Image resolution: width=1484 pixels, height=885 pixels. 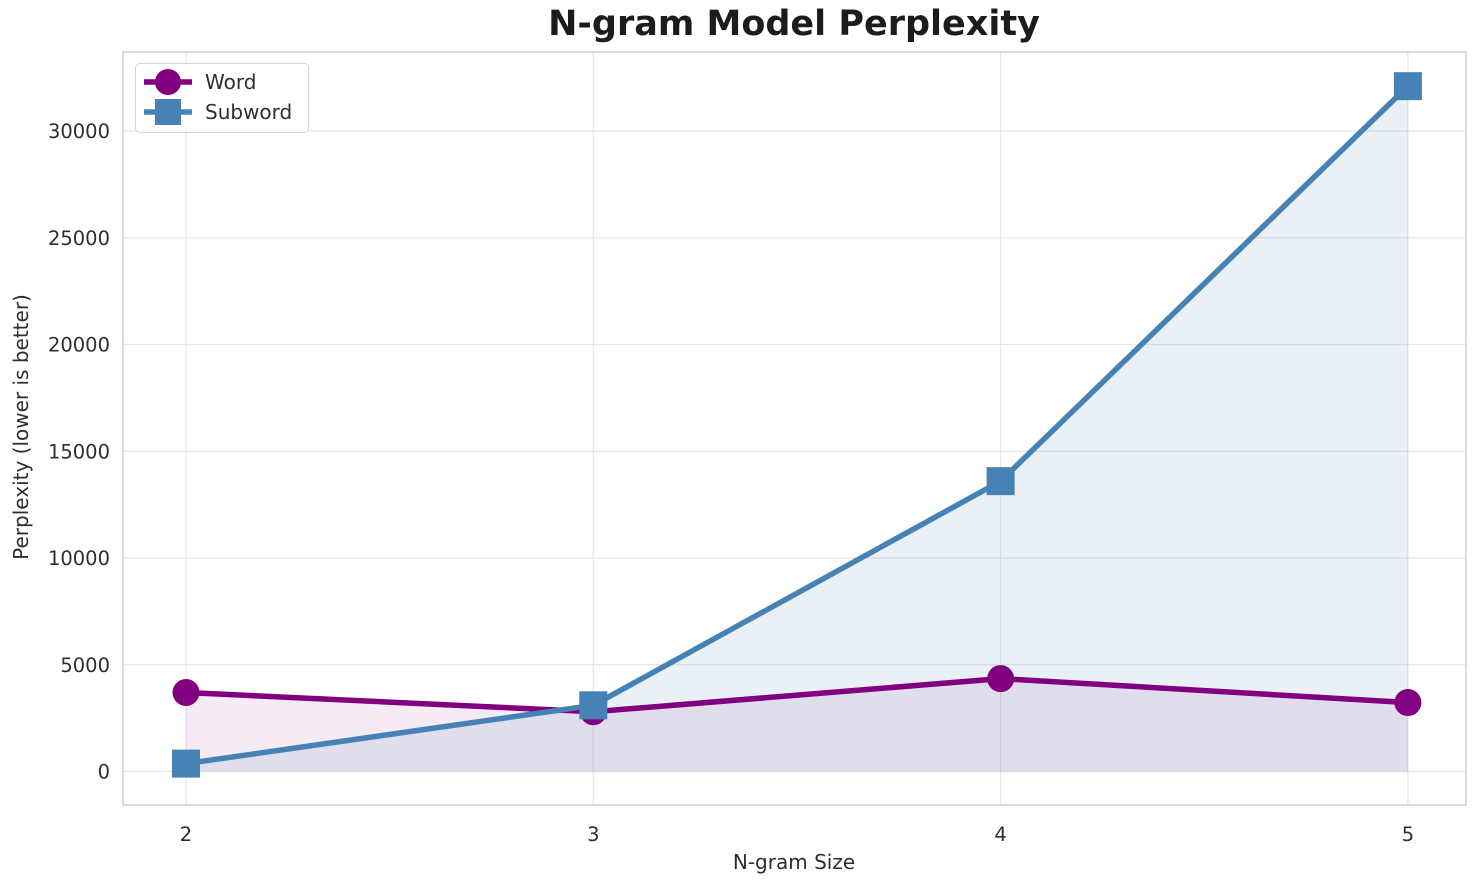 I want to click on legend-label-word: Word, so click(x=231, y=82).